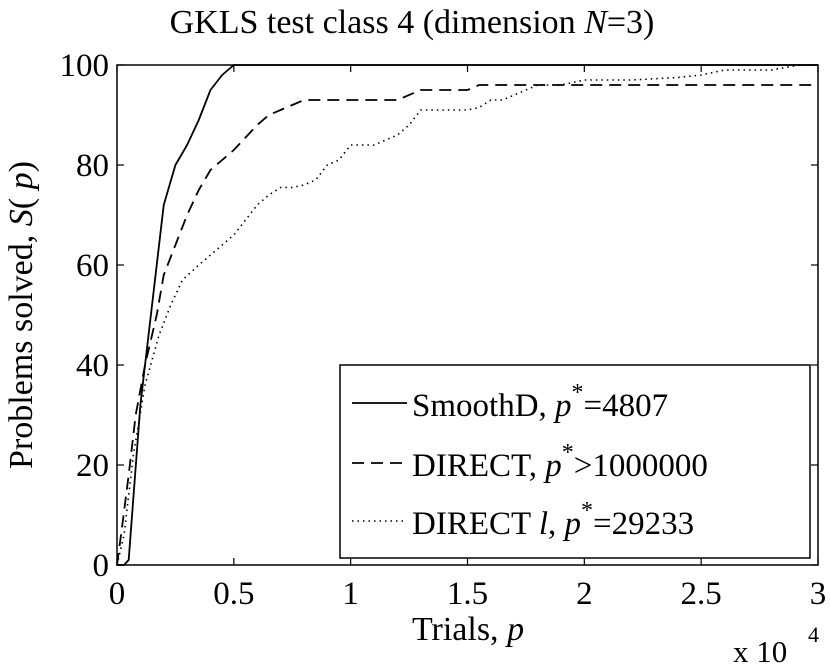 The height and width of the screenshot is (667, 830). Describe the element at coordinates (818, 594) in the screenshot. I see `x-tick-label: 3` at that location.